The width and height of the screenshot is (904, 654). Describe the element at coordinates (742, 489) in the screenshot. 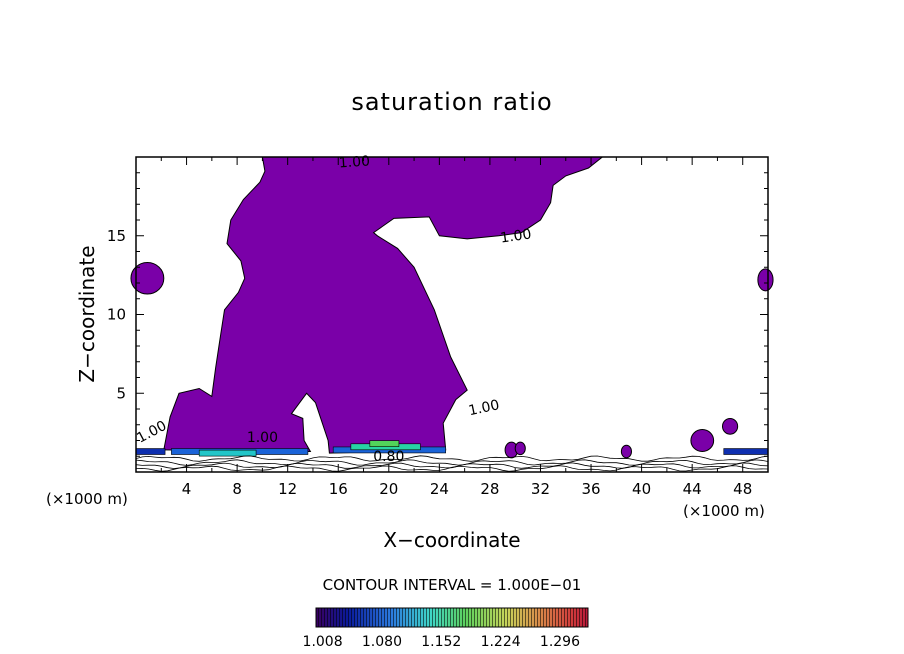

I see `x-tick-label: 48` at that location.